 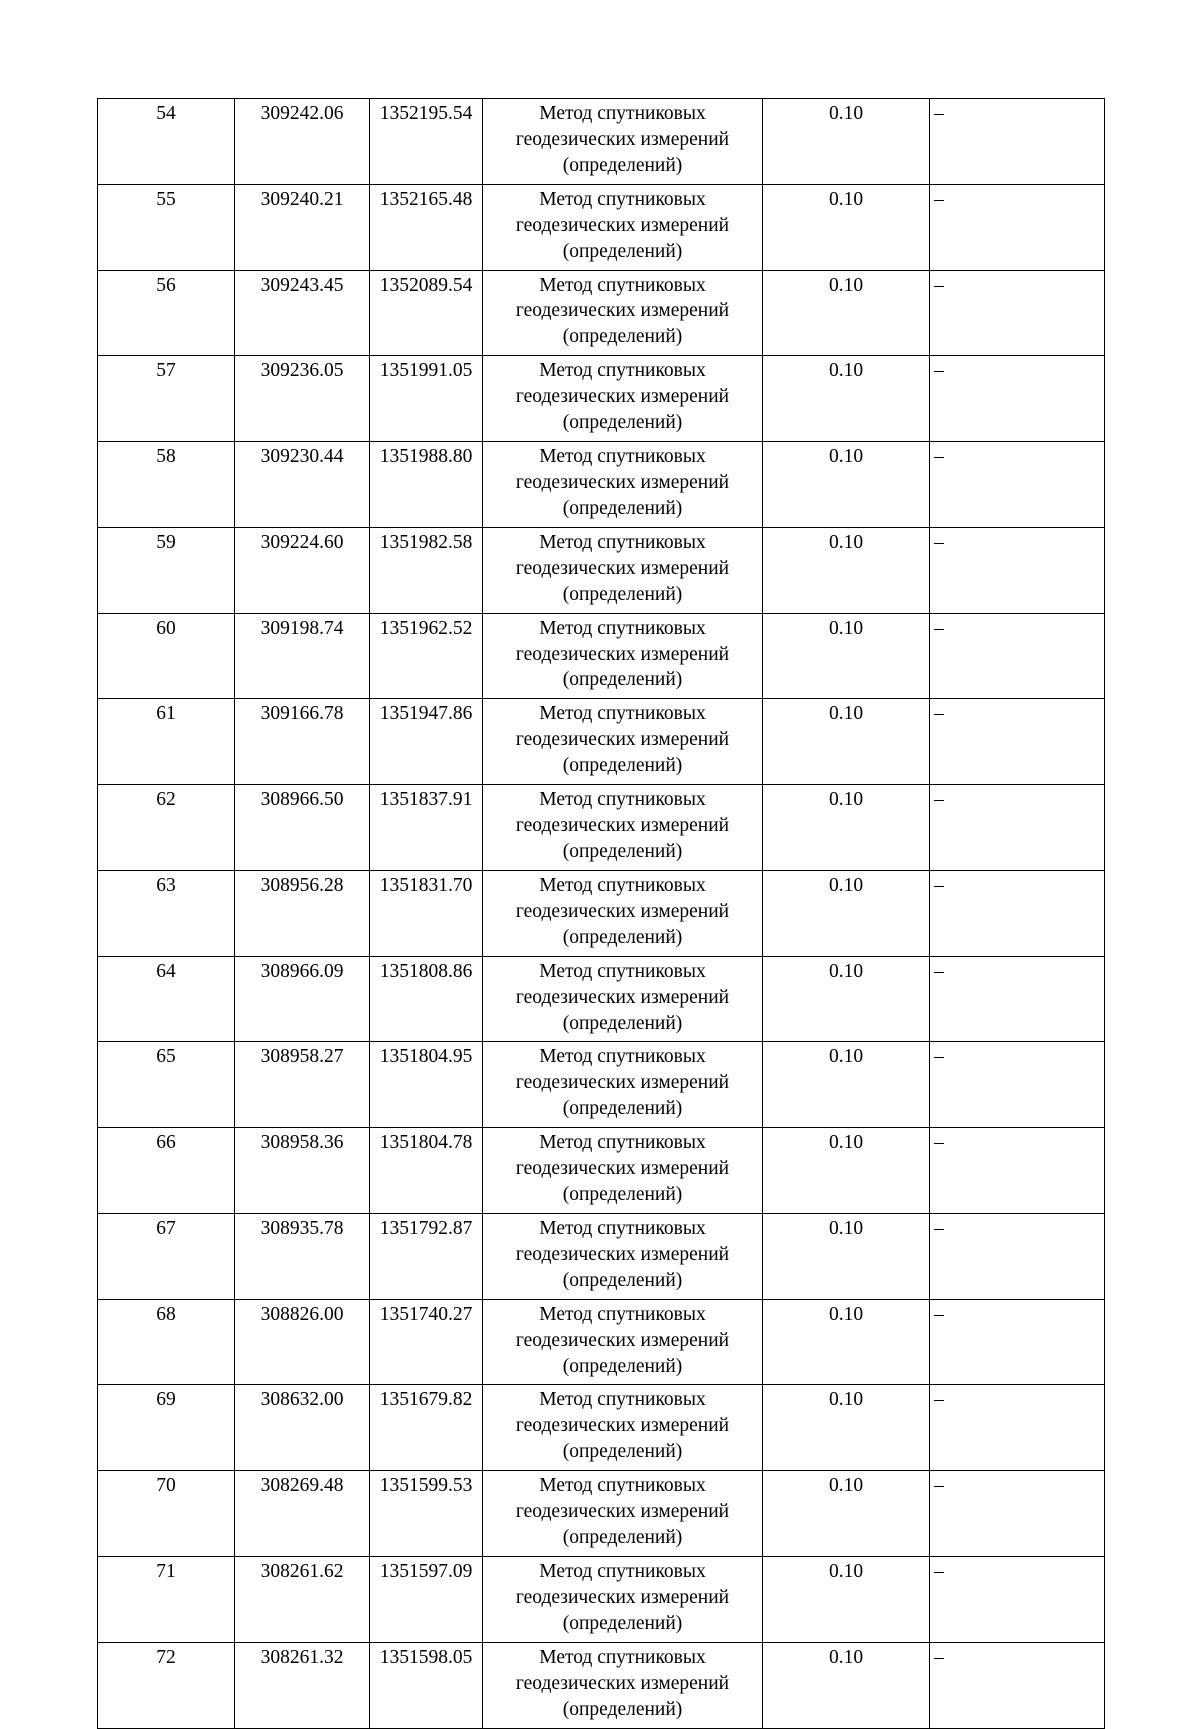 I want to click on cell-point-number: 63, so click(x=166, y=913).